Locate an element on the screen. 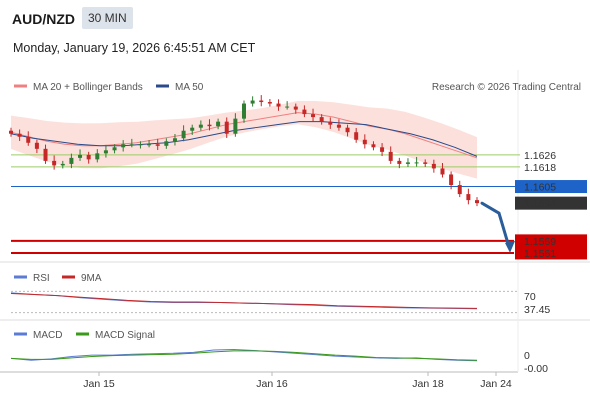 This screenshot has height=400, width=590. x-axis-label: Jan 18 is located at coordinates (428, 384).